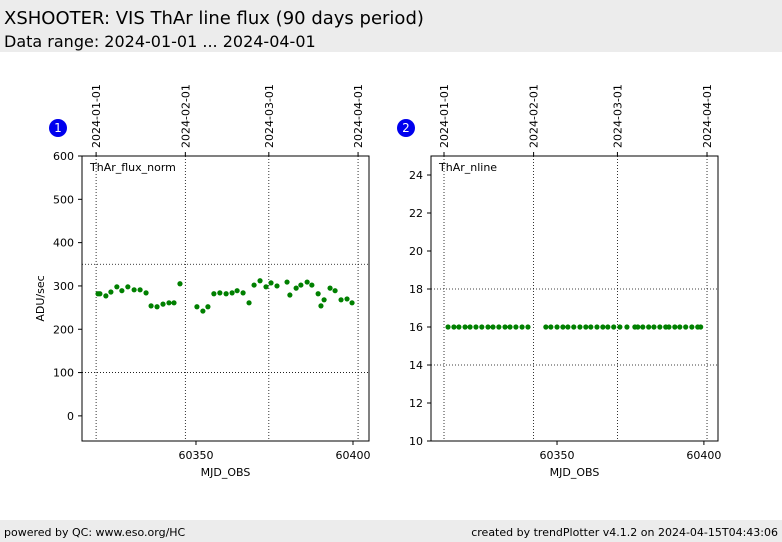 The width and height of the screenshot is (782, 542). I want to click on y-tick-label: 14, so click(416, 365).